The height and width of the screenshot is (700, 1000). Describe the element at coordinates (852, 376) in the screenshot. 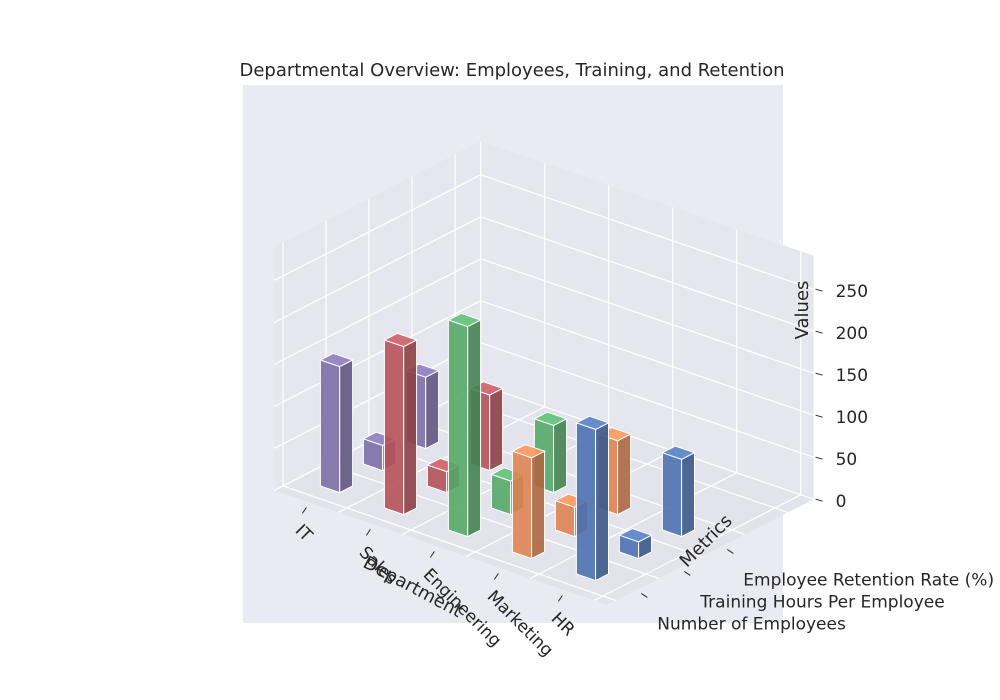

I see `z-tick-label: 150` at that location.